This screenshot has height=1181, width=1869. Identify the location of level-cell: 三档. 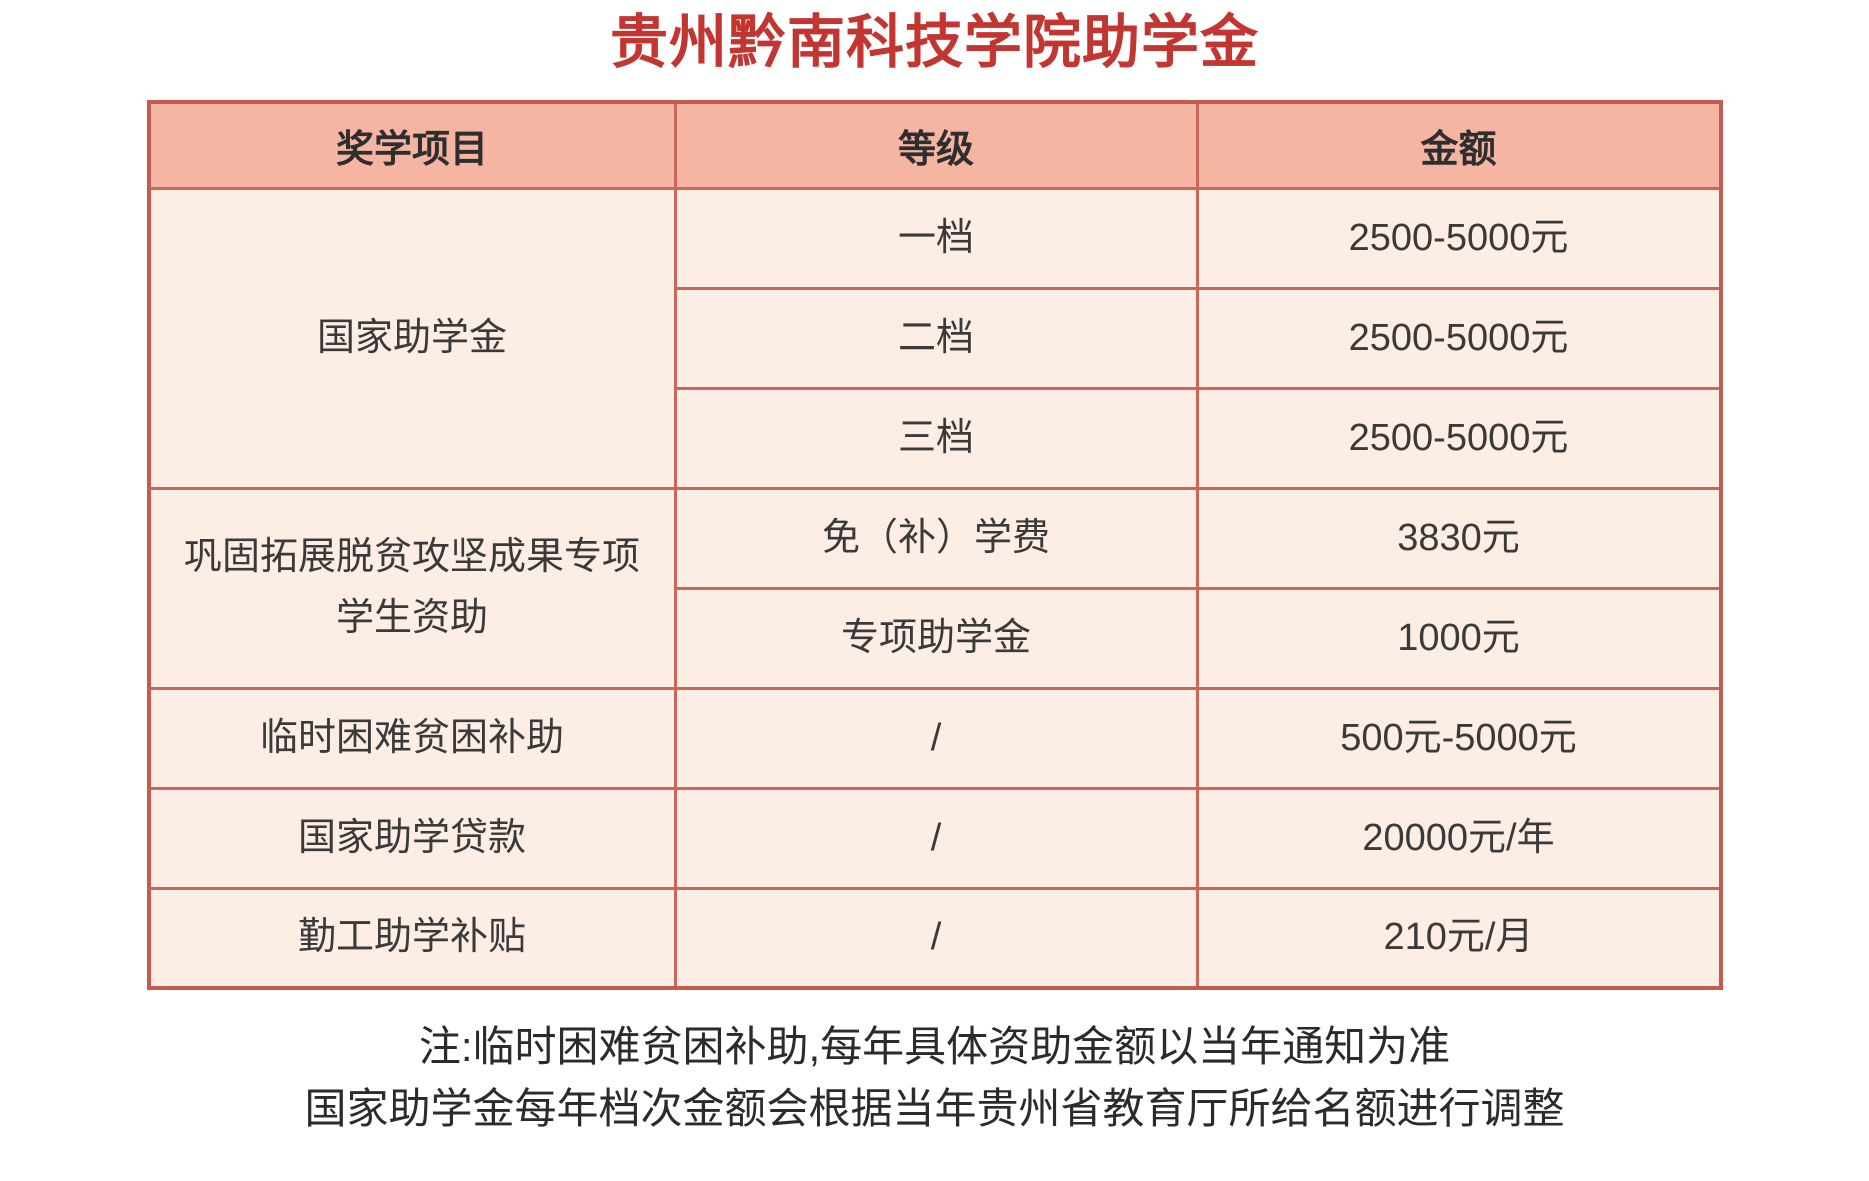
(936, 438).